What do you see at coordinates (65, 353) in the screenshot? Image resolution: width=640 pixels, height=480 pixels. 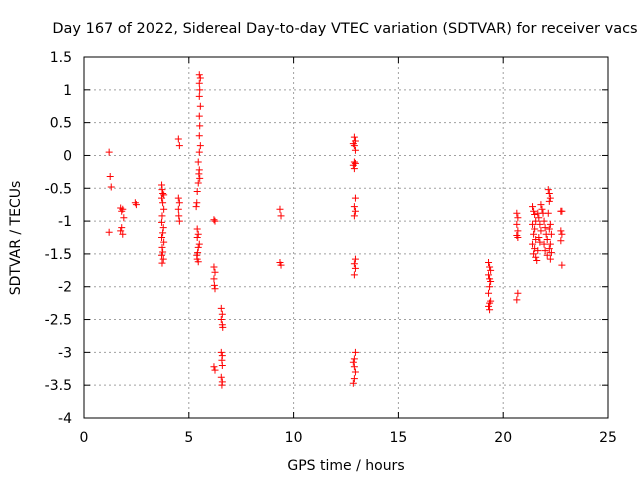 I see `y-tick-label: -3` at bounding box center [65, 353].